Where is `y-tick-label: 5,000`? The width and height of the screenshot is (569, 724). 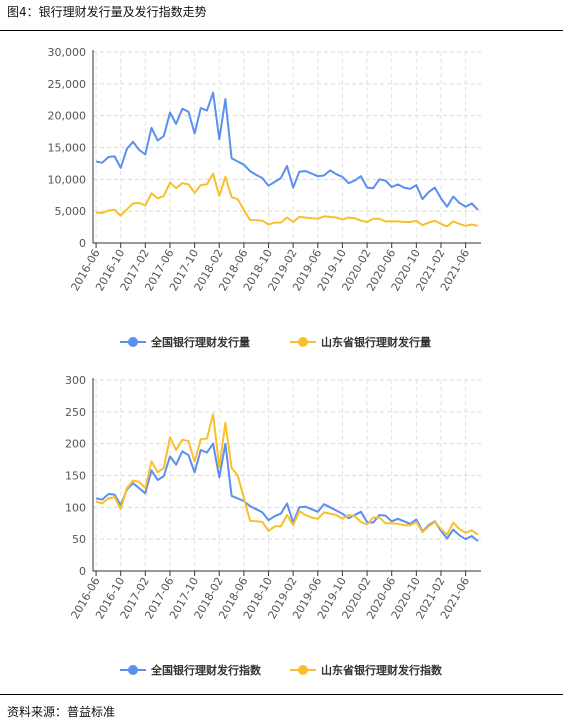
y-tick-label: 5,000 is located at coordinates (71, 211).